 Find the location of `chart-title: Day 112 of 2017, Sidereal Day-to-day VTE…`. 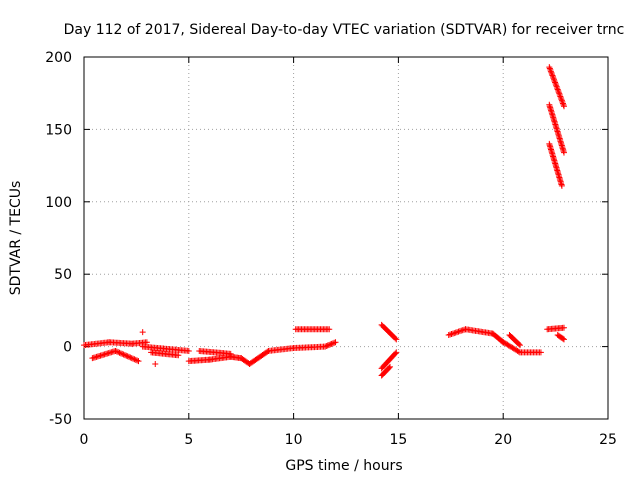

chart-title: Day 112 of 2017, Sidereal Day-to-day VTE… is located at coordinates (344, 30).